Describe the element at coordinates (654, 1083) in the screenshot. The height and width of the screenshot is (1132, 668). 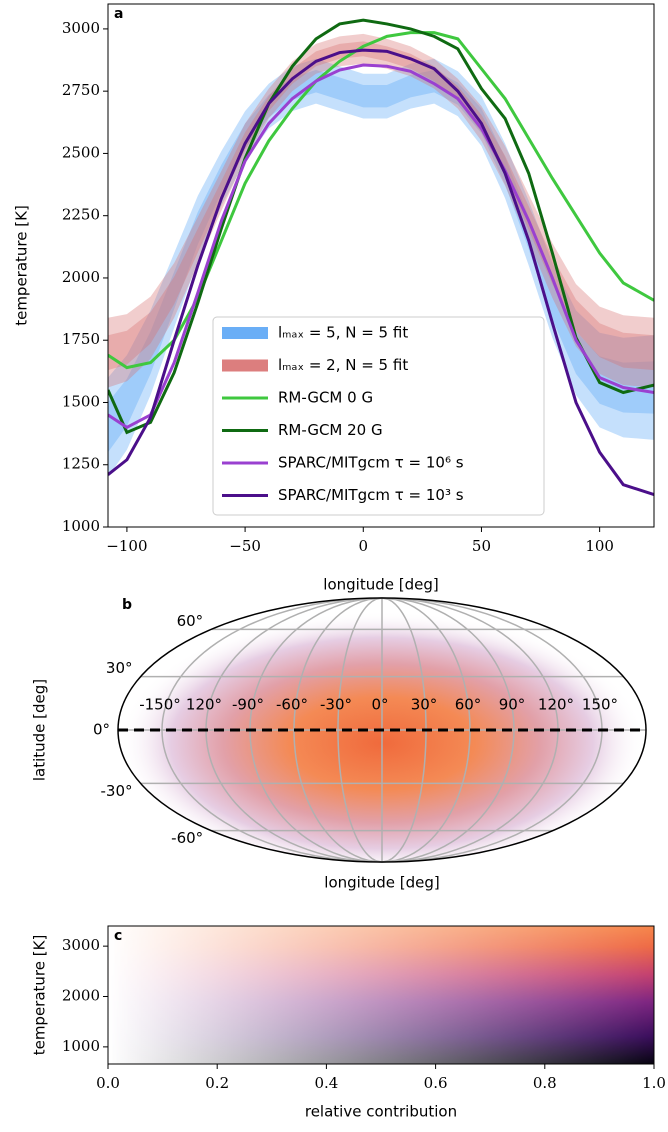
I see `x-tick-label: 1.0` at that location.